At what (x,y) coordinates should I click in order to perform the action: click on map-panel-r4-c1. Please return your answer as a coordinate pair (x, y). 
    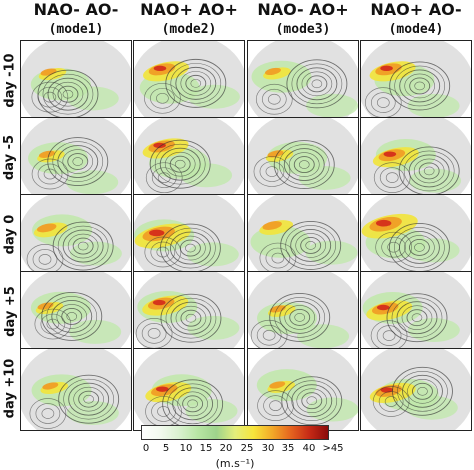
    Looking at the image, I should click on (189, 389).